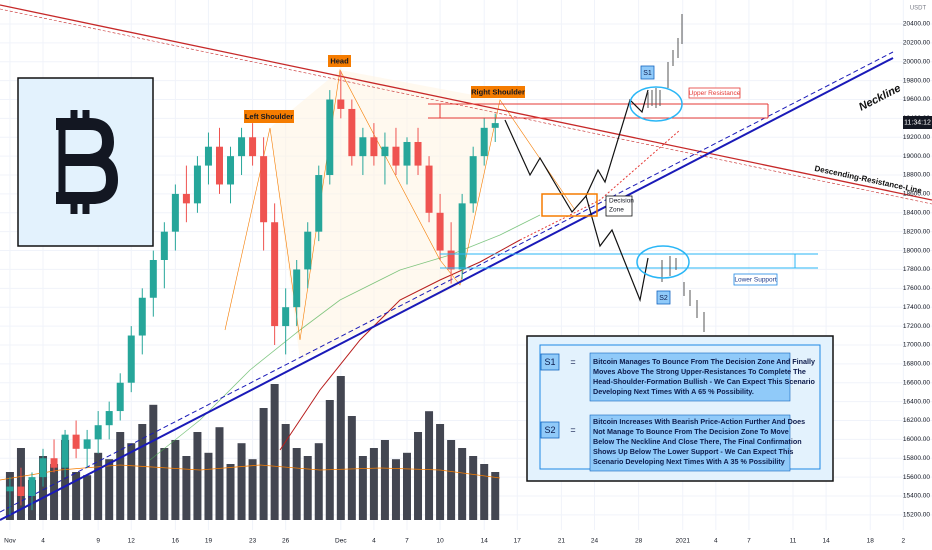 This screenshot has height=550, width=932. Describe the element at coordinates (714, 93) in the screenshot. I see `upper-resistance-box` at that location.